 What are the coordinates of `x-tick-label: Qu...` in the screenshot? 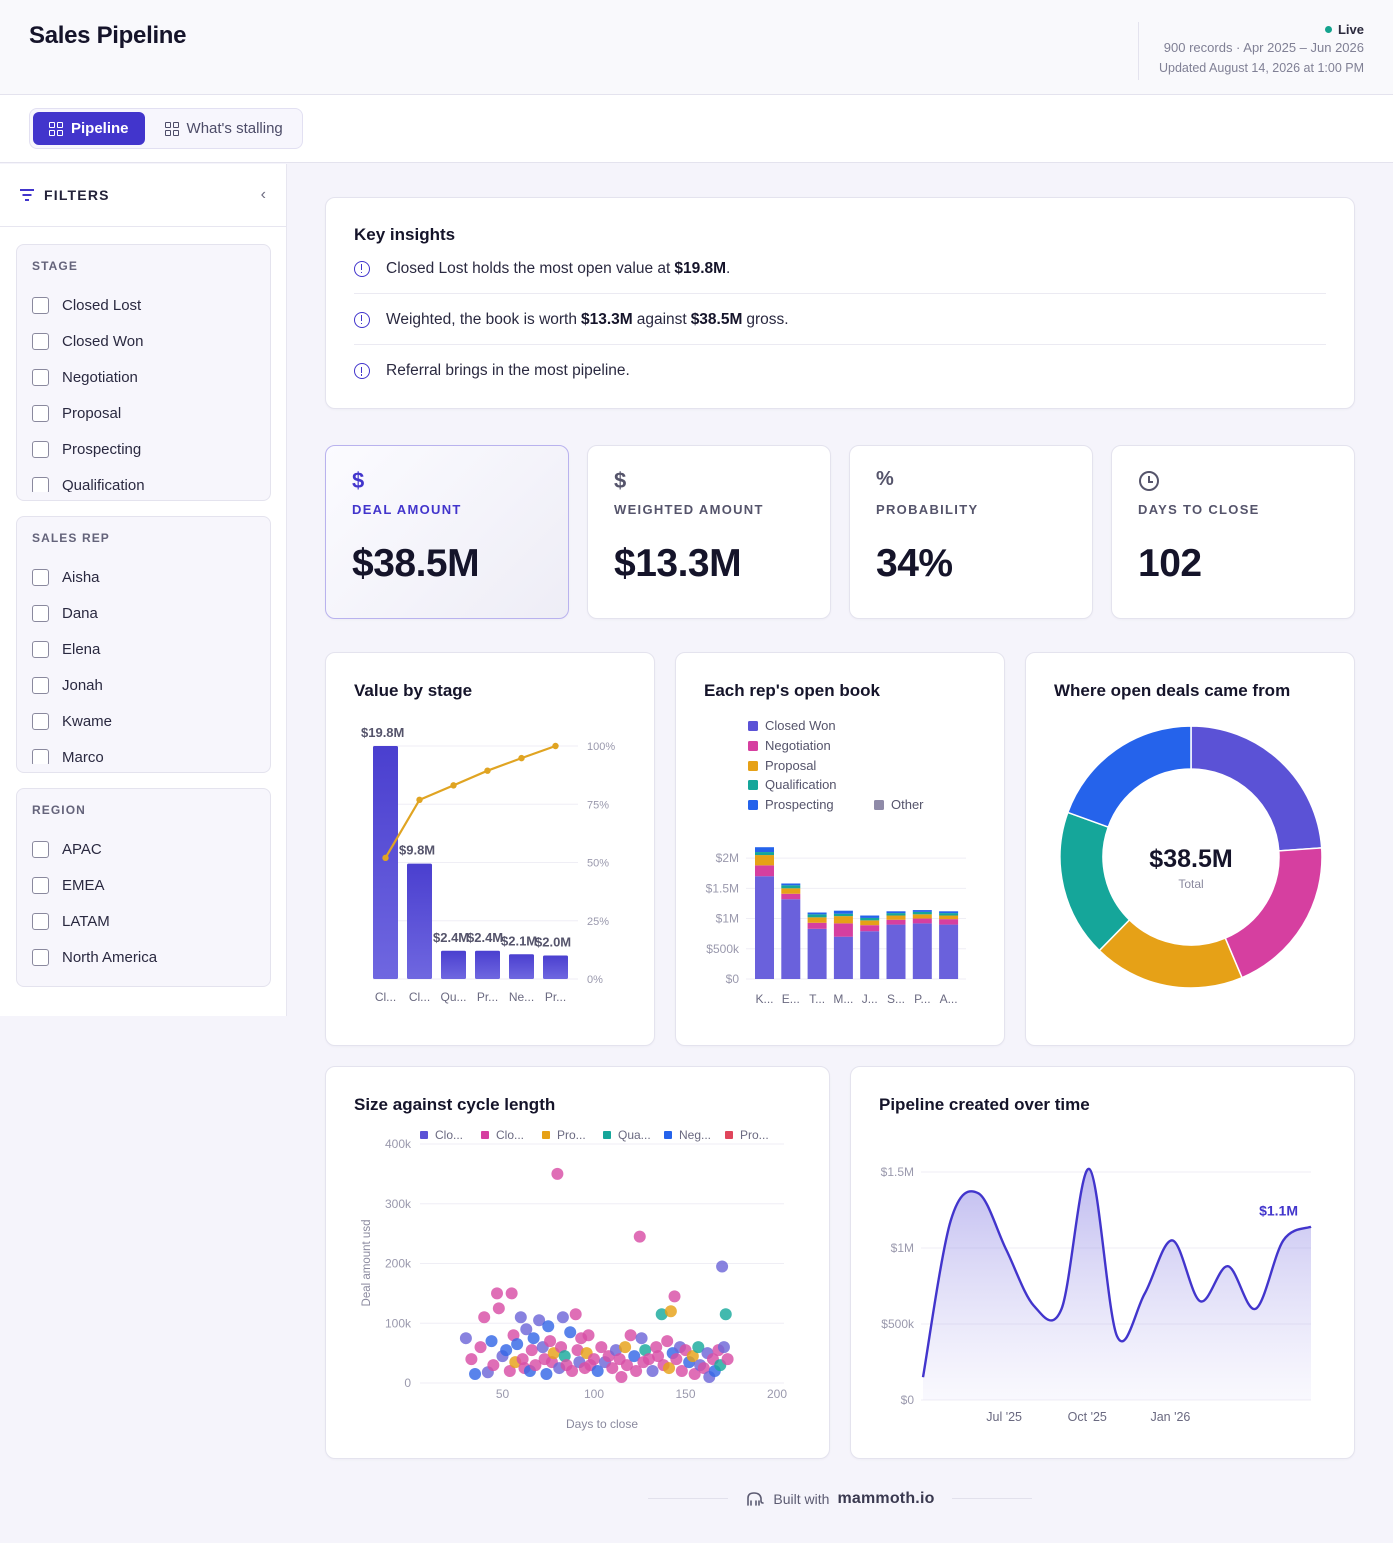 It's located at (453, 997).